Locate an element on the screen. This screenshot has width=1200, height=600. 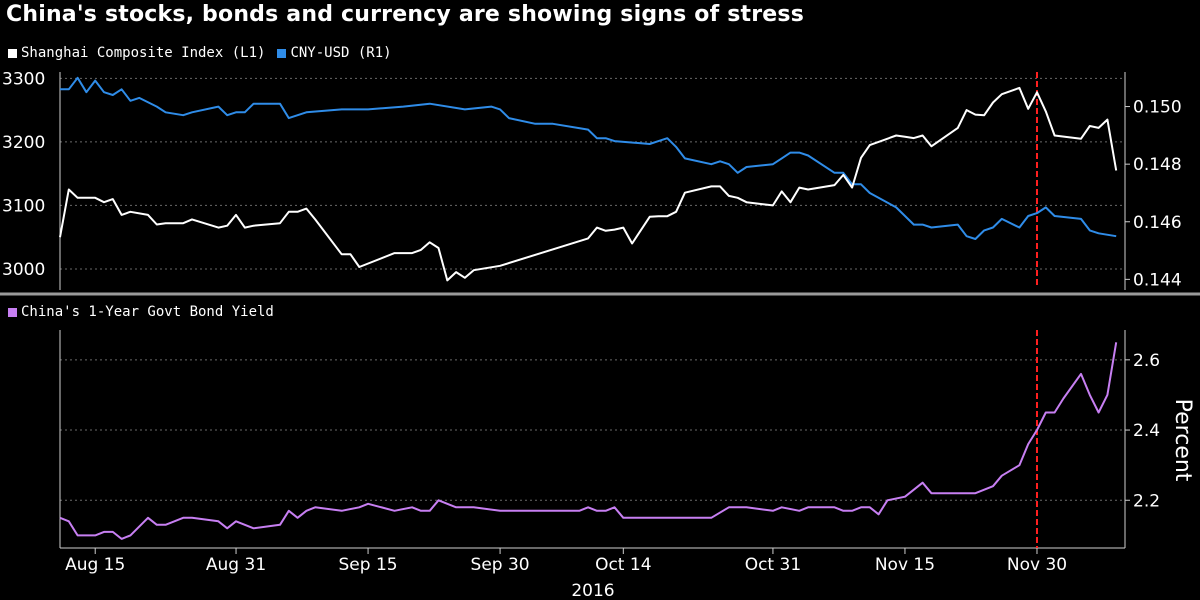
legend-item-bond: China's 1-Year Govt Bond Yield is located at coordinates (141, 312).